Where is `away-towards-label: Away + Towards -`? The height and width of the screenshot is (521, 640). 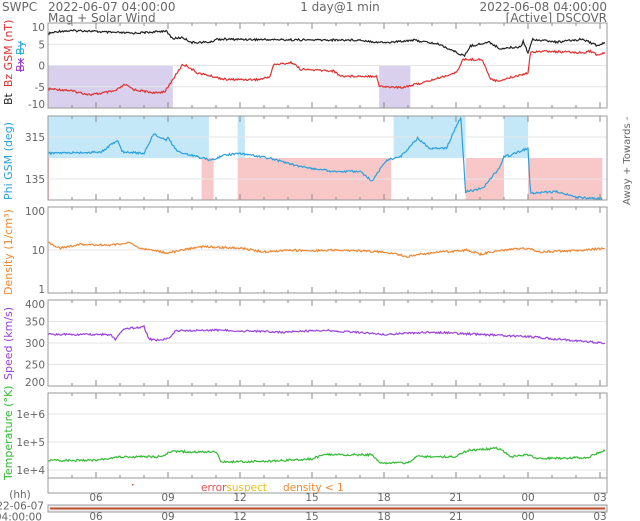 away-towards-label: Away + Towards - is located at coordinates (627, 160).